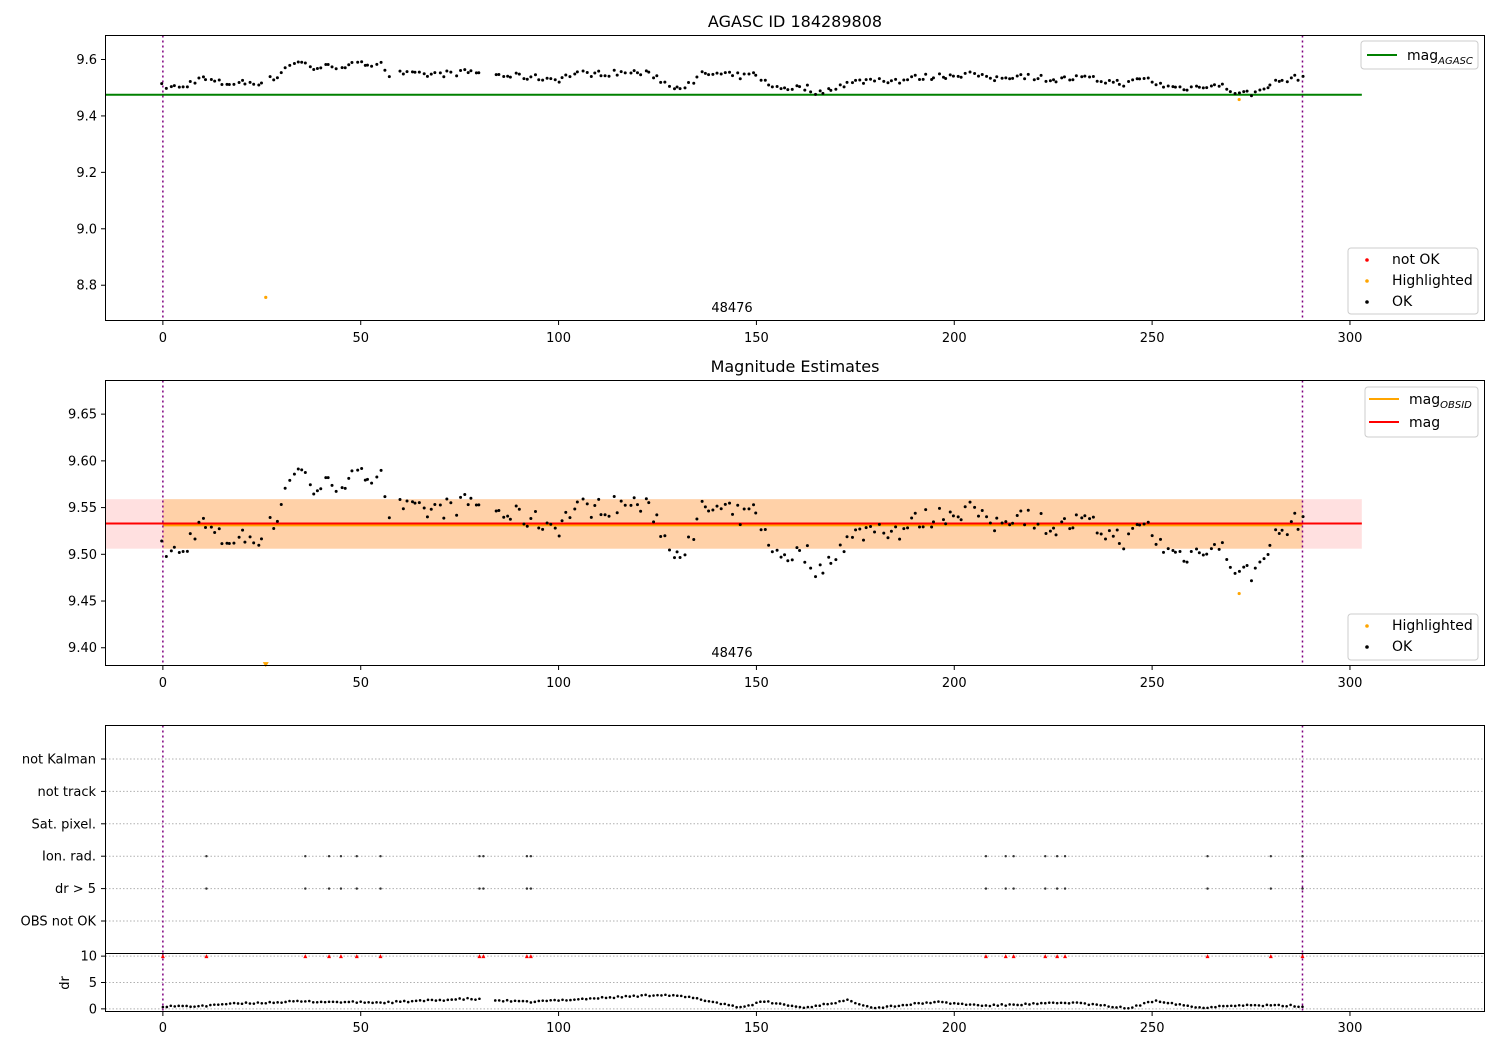  What do you see at coordinates (732, 79) in the screenshot?
I see `agasc-ok-points` at bounding box center [732, 79].